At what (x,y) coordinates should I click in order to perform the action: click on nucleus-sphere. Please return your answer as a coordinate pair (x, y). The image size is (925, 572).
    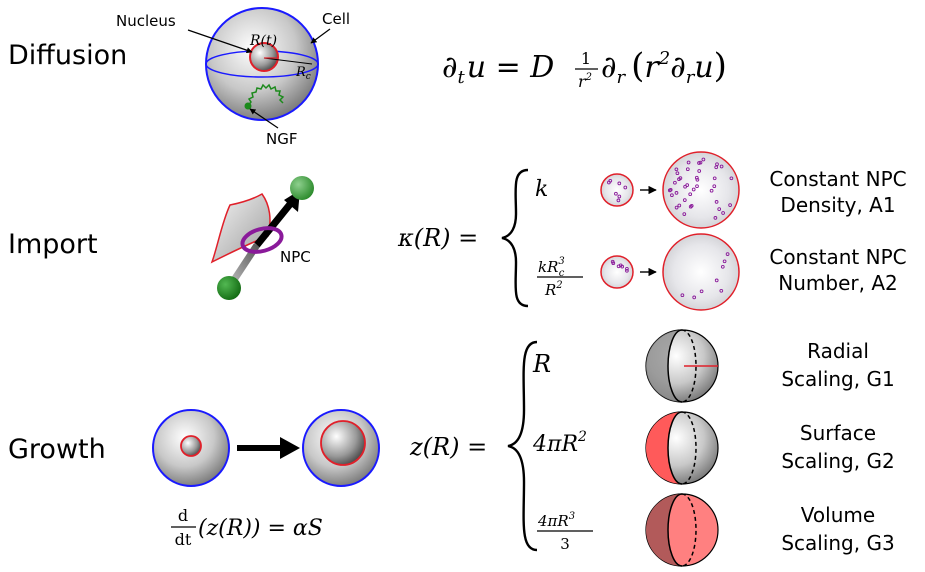
    Looking at the image, I should click on (264, 57).